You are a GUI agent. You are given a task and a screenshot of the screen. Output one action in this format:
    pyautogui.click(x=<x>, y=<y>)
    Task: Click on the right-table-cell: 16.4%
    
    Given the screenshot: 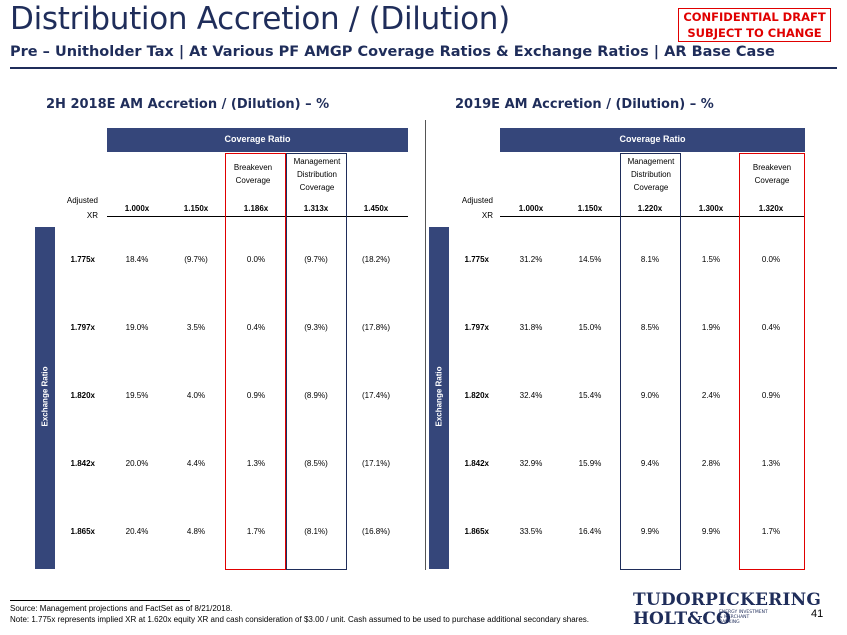 What is the action you would take?
    pyautogui.click(x=590, y=531)
    